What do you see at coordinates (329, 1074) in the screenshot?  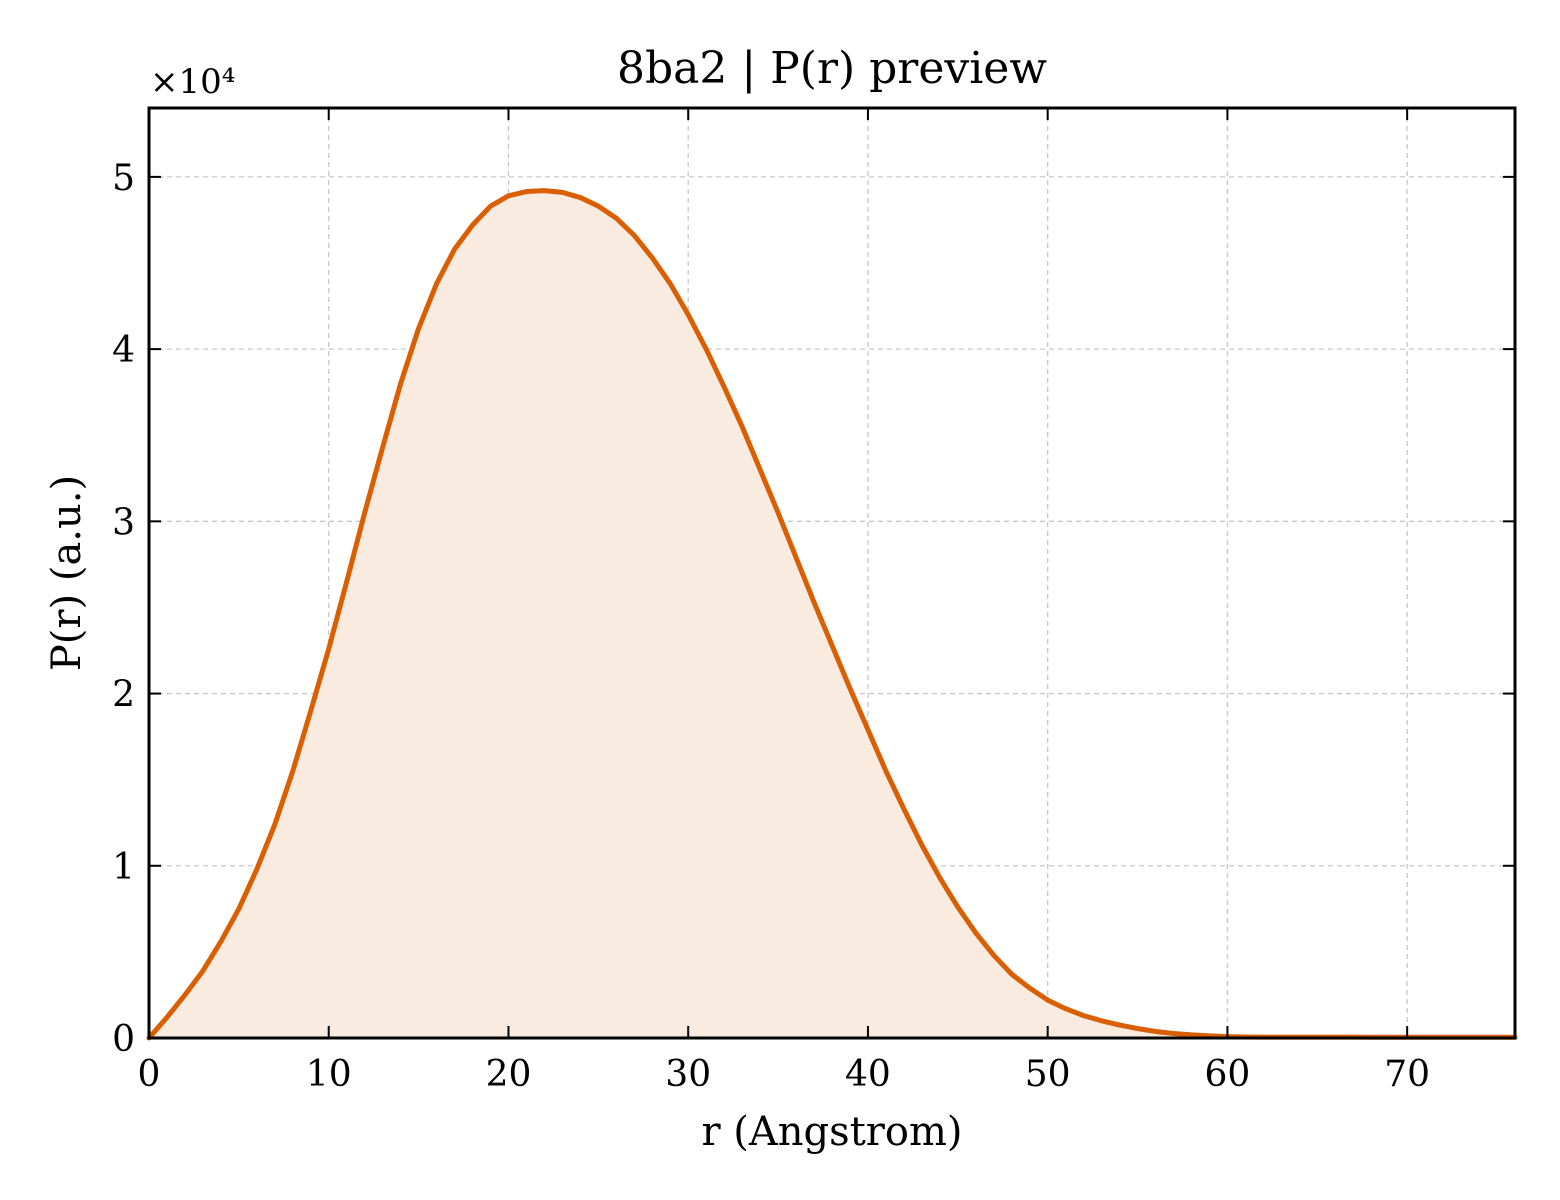 I see `x-tick-label: 10` at bounding box center [329, 1074].